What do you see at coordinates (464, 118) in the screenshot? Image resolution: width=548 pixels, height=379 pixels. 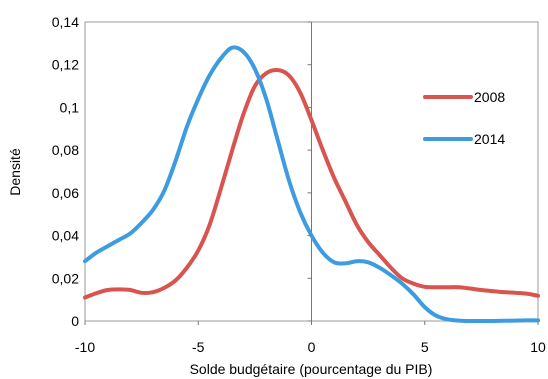 I see `legend: 2008 2014` at bounding box center [464, 118].